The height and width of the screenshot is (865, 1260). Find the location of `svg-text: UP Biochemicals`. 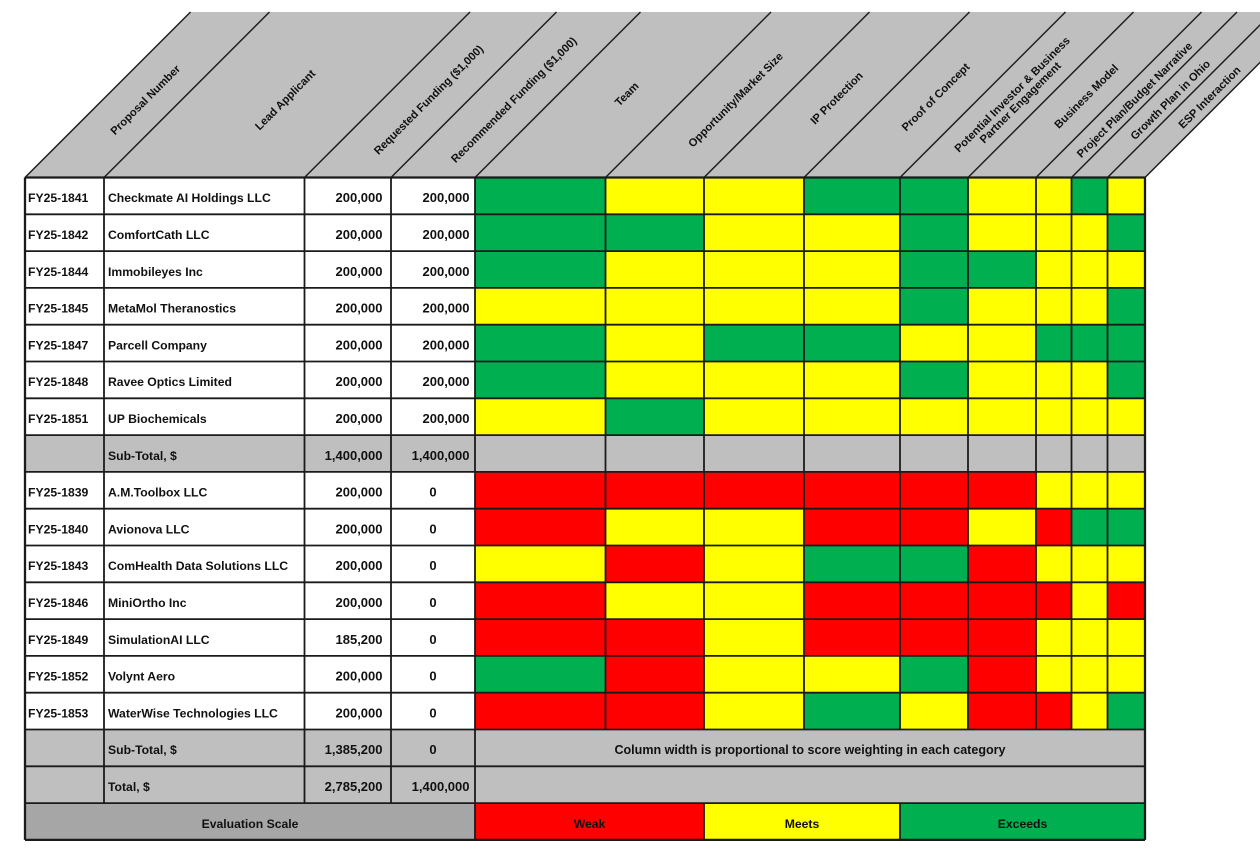

svg-text: UP Biochemicals is located at coordinates (157, 419).